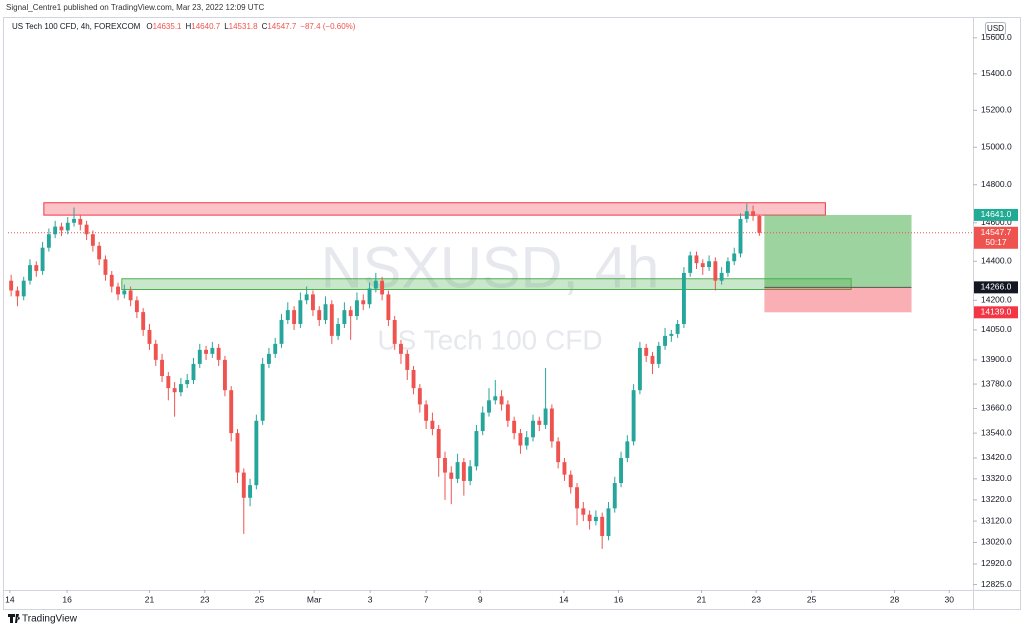  I want to click on last-price-box, so click(996, 237).